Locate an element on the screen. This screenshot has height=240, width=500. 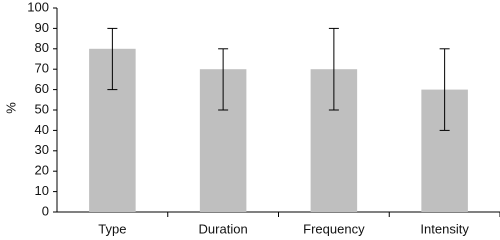
x-tick-label: Type is located at coordinates (112, 228).